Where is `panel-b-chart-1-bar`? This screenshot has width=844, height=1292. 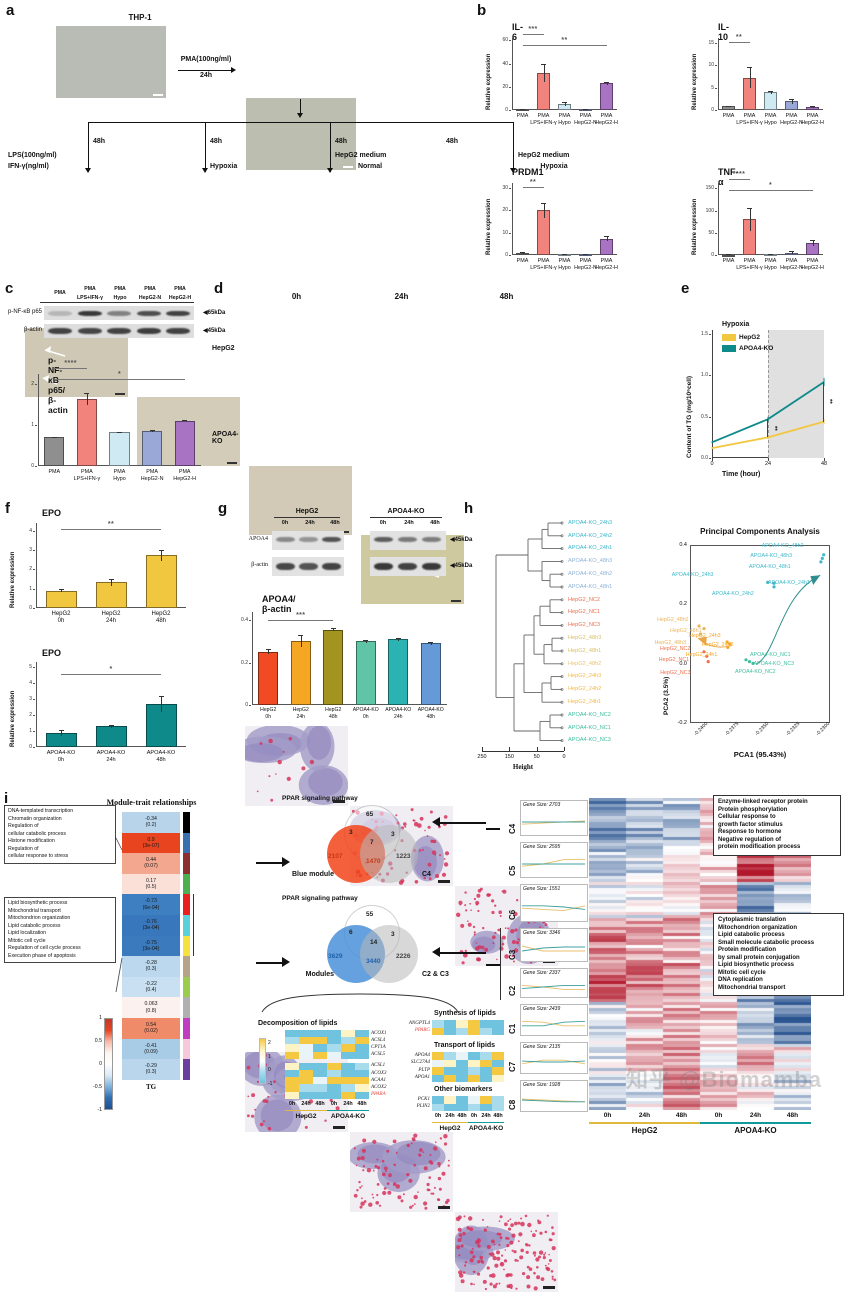
panel-b-chart-1-bar is located at coordinates (606, 96).